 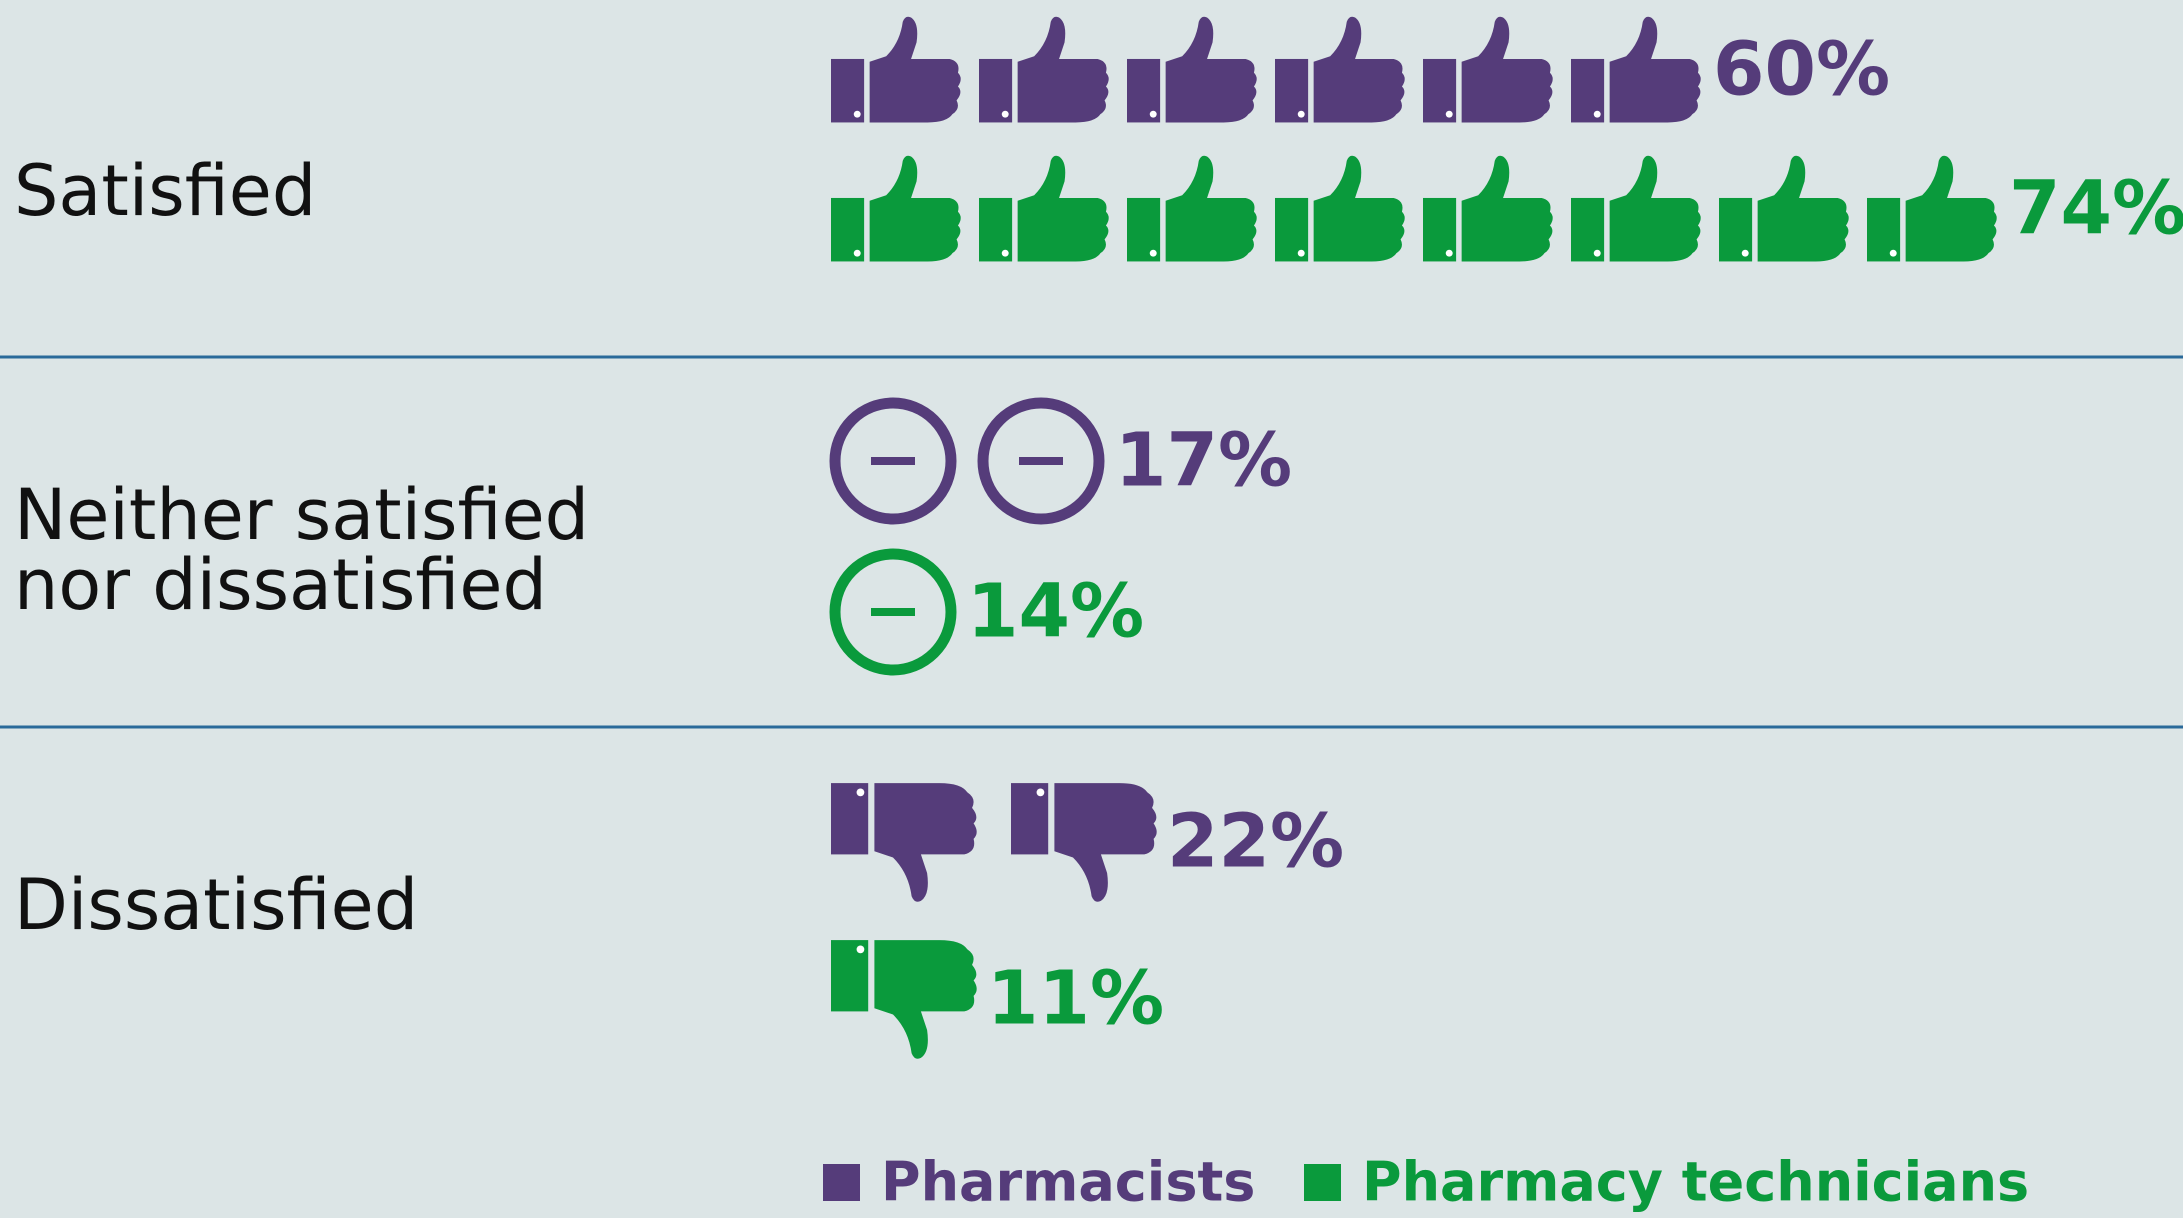 What do you see at coordinates (1801, 70) in the screenshot?
I see `value-label: 60%` at bounding box center [1801, 70].